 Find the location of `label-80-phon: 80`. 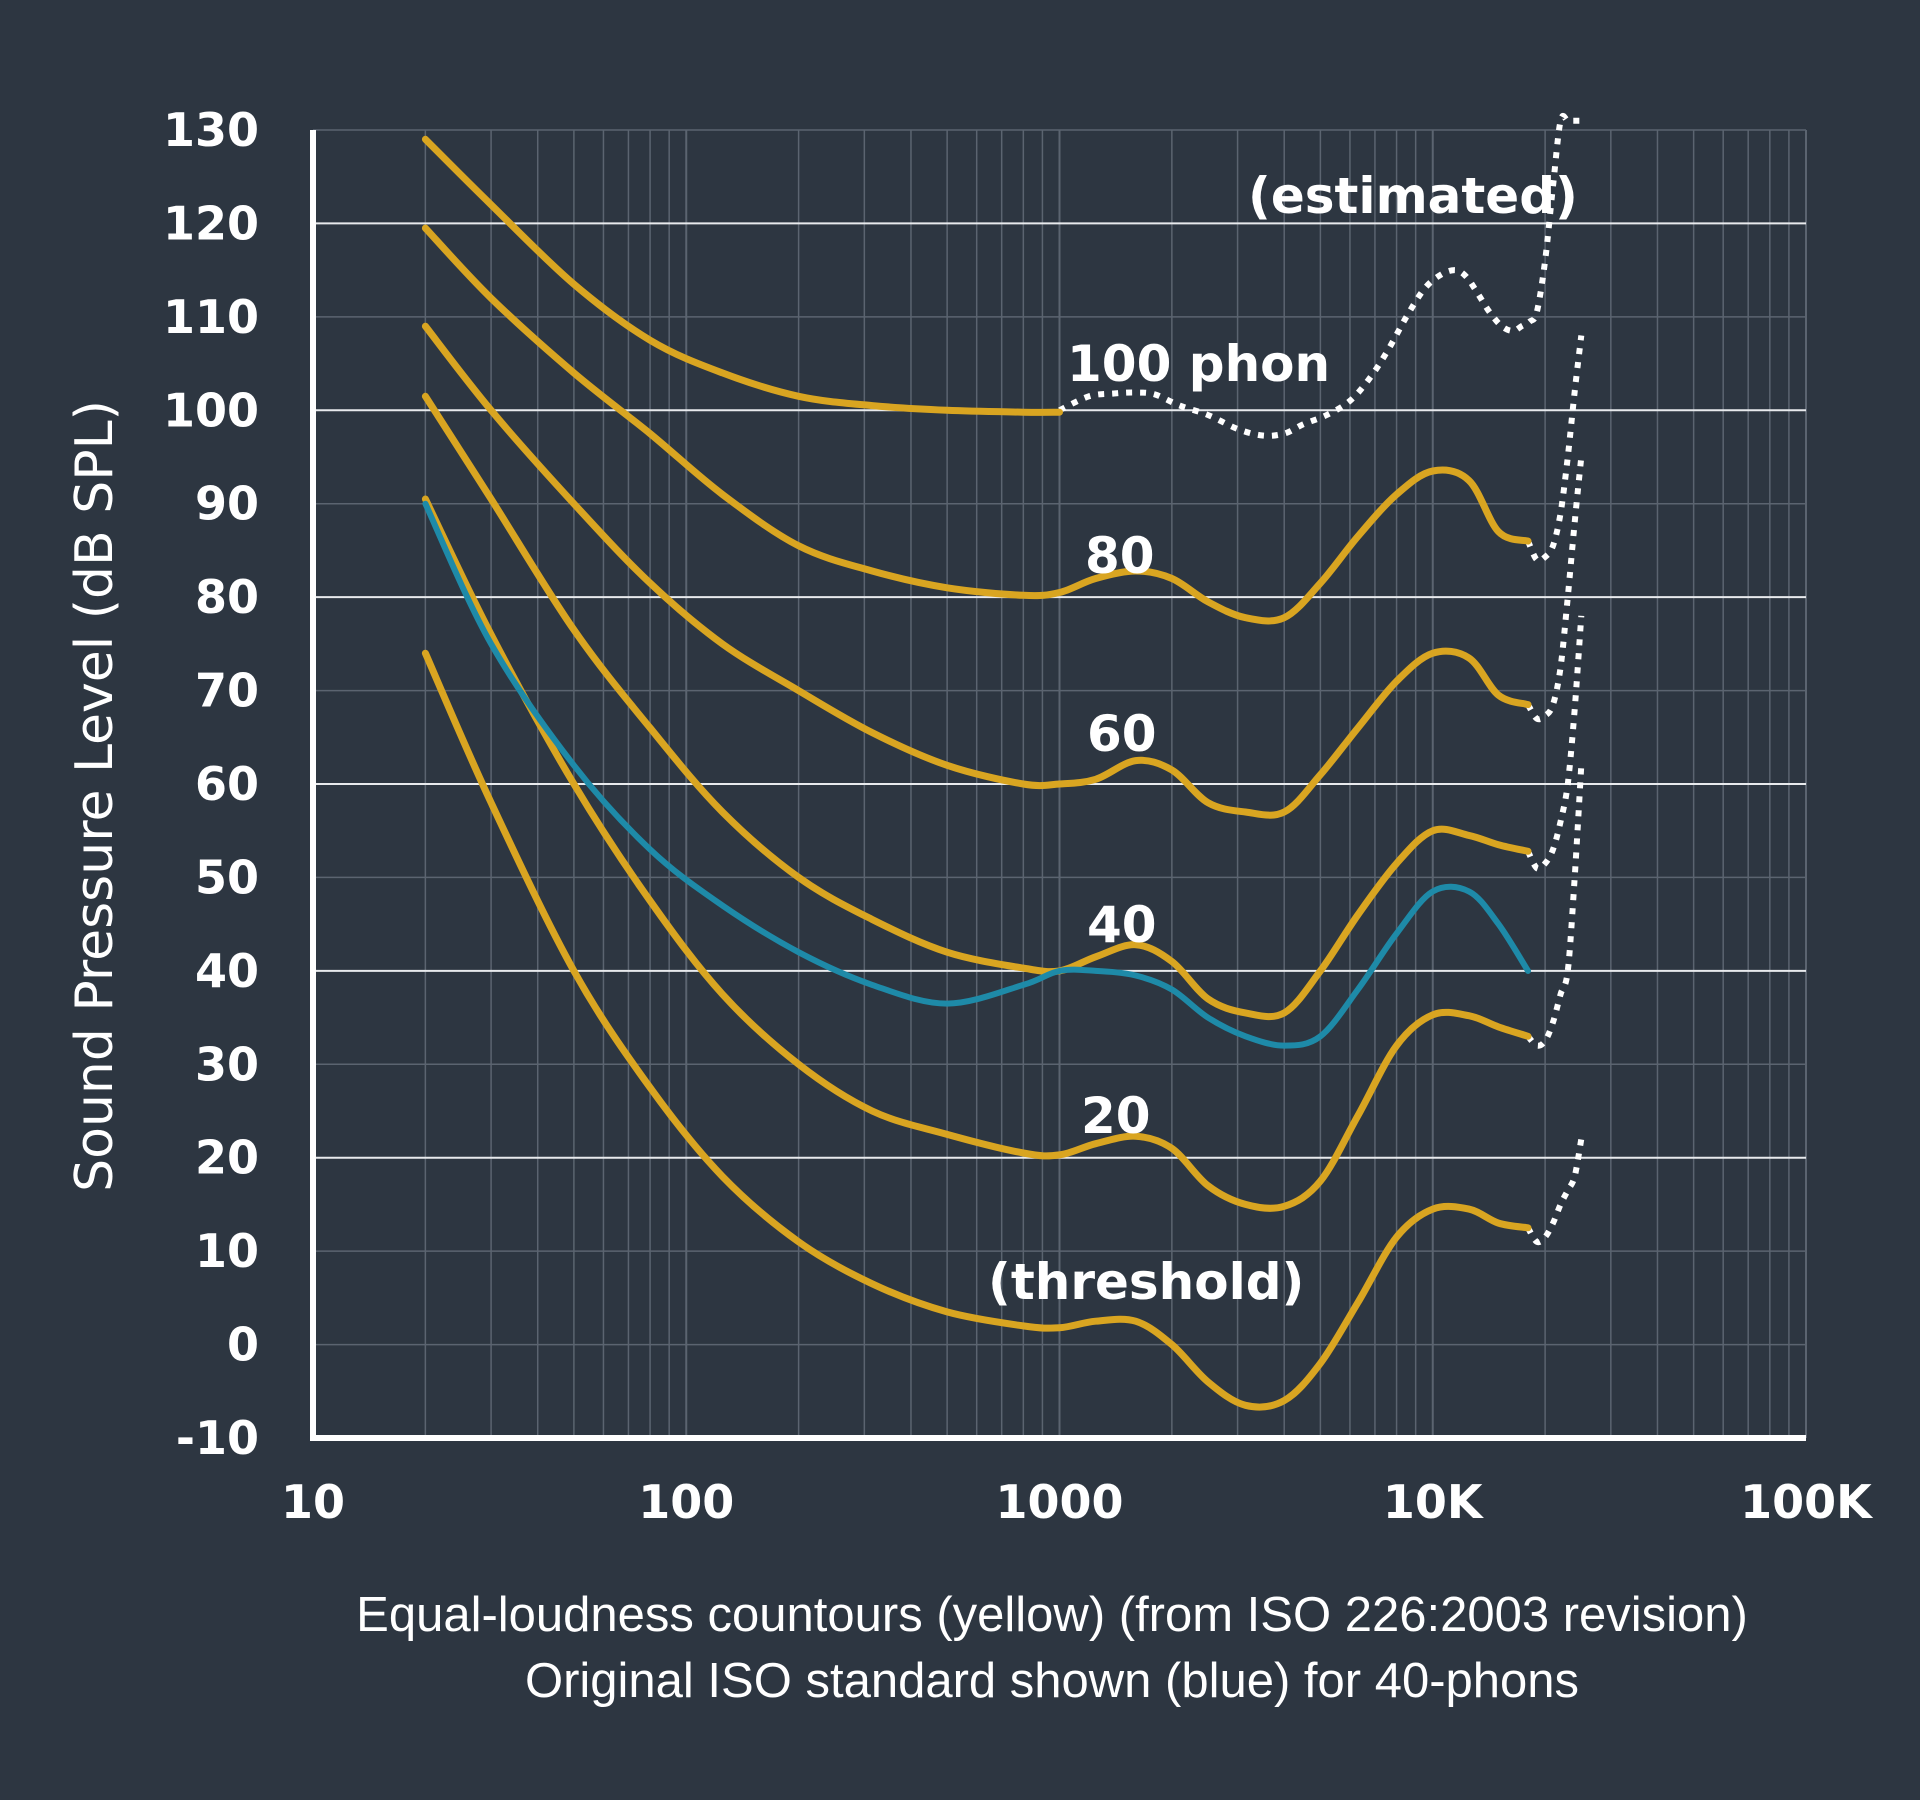

label-80-phon: 80 is located at coordinates (1120, 556).